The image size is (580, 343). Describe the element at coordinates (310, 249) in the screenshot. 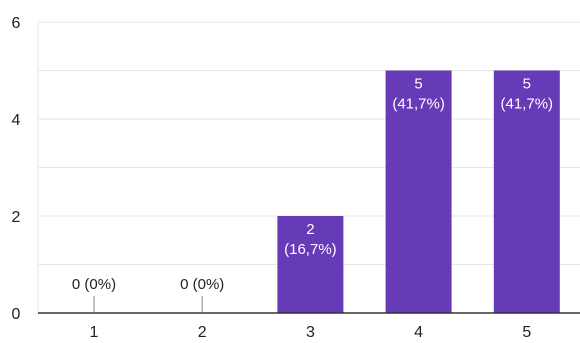

I see `data-label: (16,7%)` at that location.